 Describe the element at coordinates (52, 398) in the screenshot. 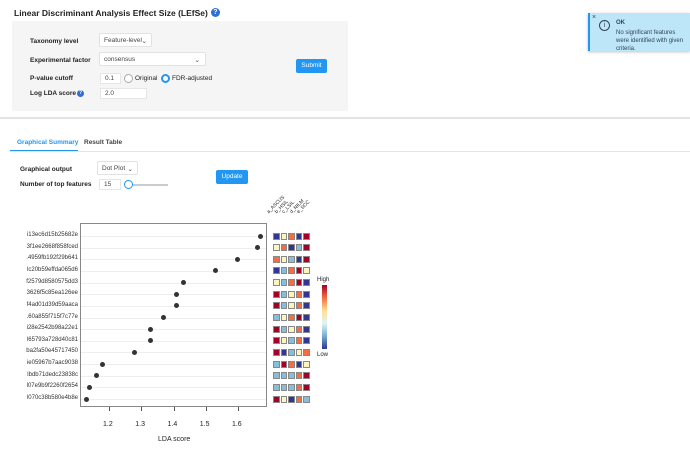

I see `feature-label: l070c38b580e4b8e` at that location.